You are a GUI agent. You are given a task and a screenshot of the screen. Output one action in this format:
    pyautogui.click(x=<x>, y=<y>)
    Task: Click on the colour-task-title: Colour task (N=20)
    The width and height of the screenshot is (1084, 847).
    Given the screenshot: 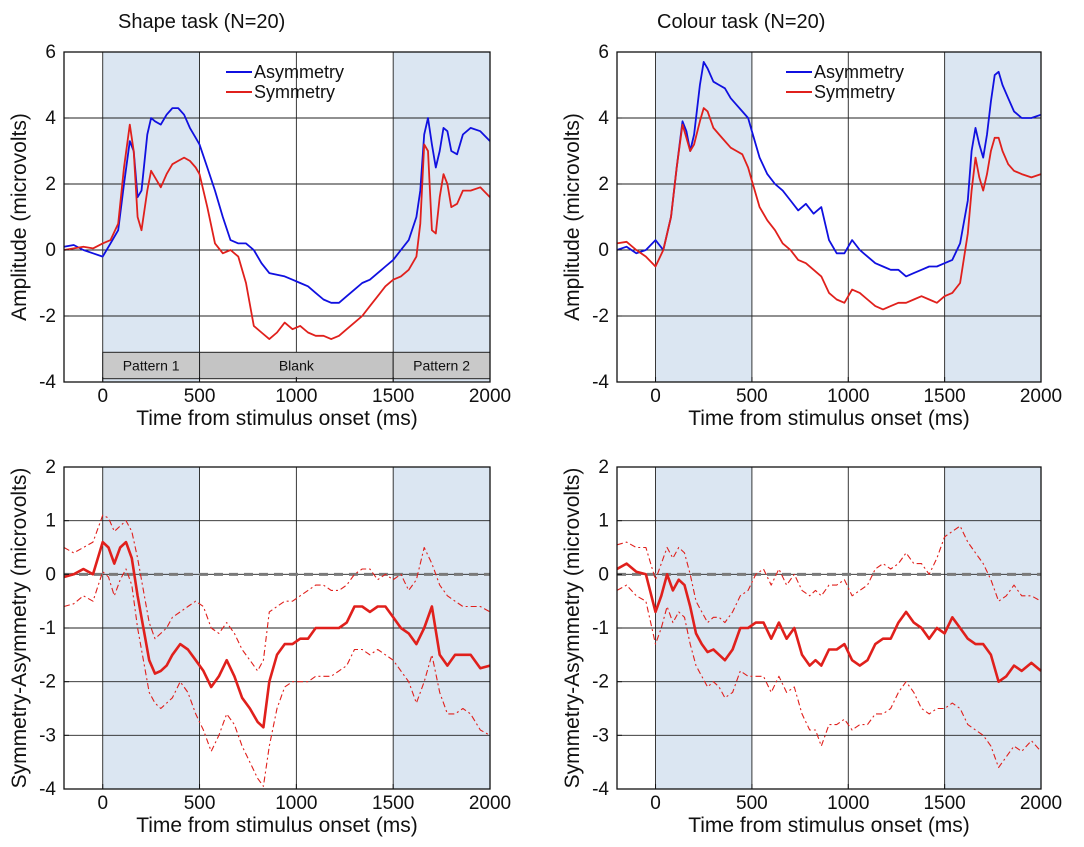 What is the action you would take?
    pyautogui.click(x=741, y=22)
    